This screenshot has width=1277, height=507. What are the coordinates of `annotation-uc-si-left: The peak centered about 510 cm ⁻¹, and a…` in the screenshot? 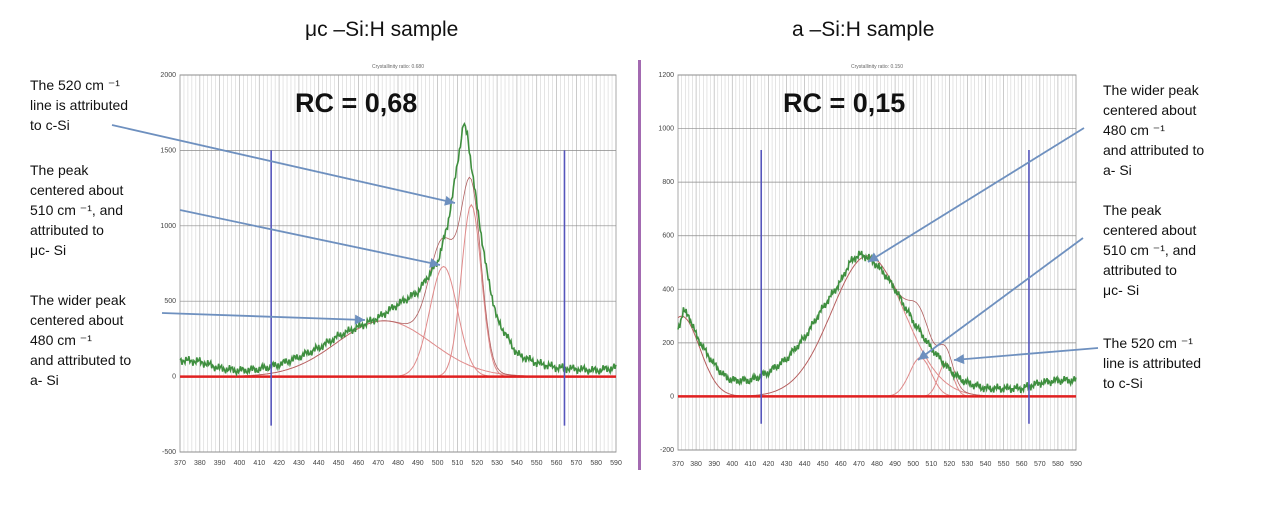 It's located at (77, 210).